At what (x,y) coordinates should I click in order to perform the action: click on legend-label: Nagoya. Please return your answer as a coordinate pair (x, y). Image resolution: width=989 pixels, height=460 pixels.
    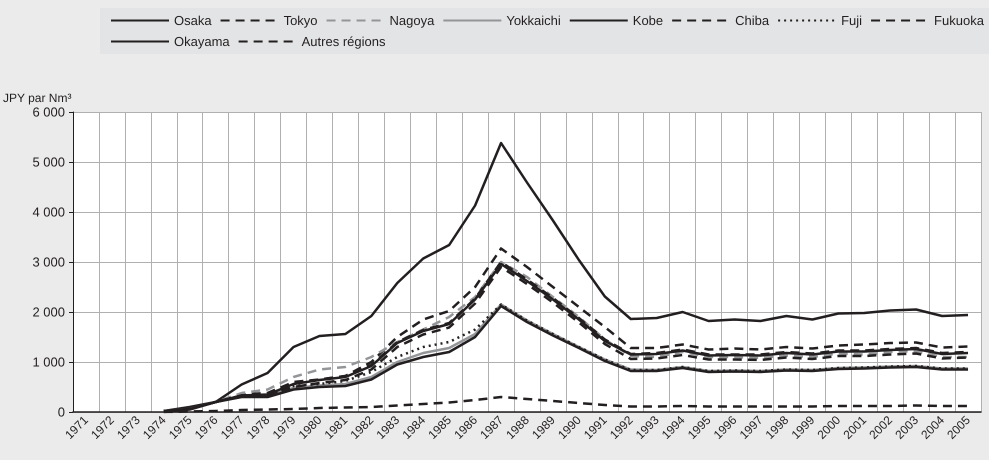
    Looking at the image, I should click on (413, 20).